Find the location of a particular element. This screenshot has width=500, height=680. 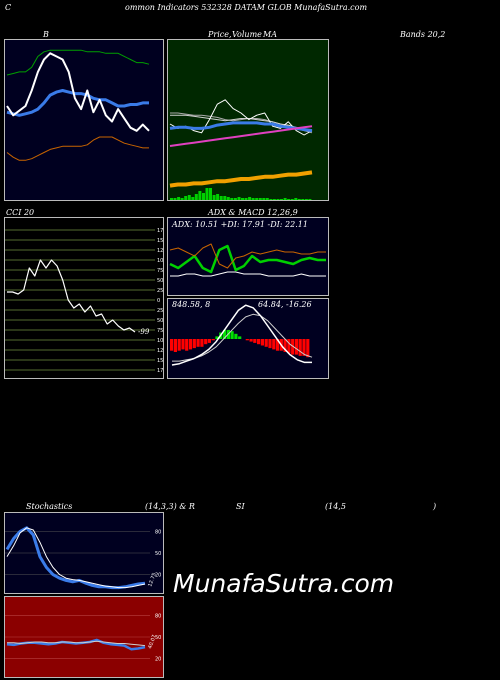

price-price-line is located at coordinates (241, 117).